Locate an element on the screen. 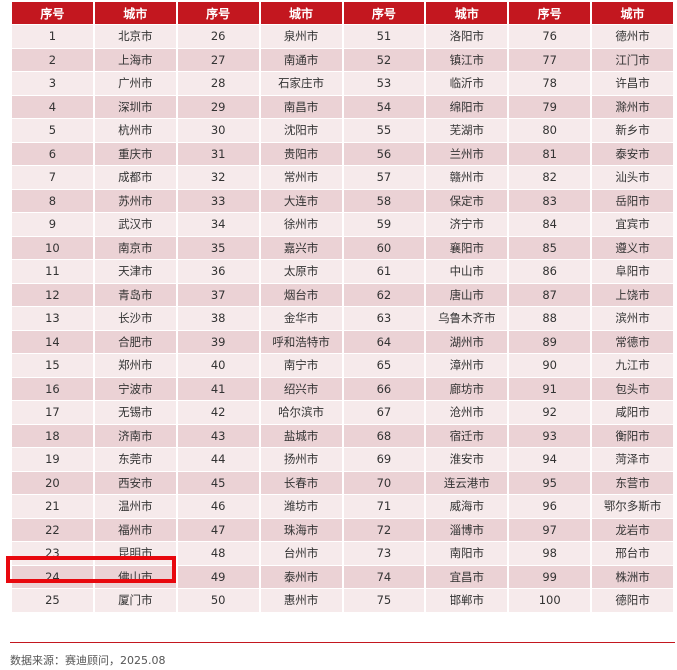 The width and height of the screenshot is (677, 670). table-row: 4 深圳市 29 南昌市 54 绵阳市 79 滁州市 is located at coordinates (342, 106).